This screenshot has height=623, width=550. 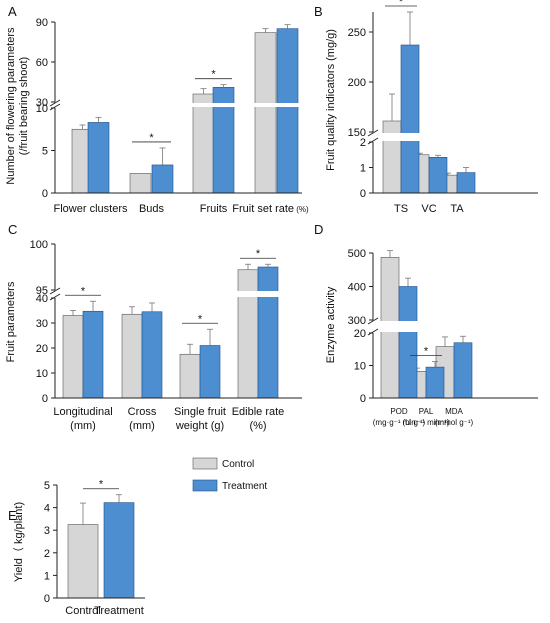 What do you see at coordinates (454, 411) in the screenshot?
I see `category-label: MDA` at bounding box center [454, 411].